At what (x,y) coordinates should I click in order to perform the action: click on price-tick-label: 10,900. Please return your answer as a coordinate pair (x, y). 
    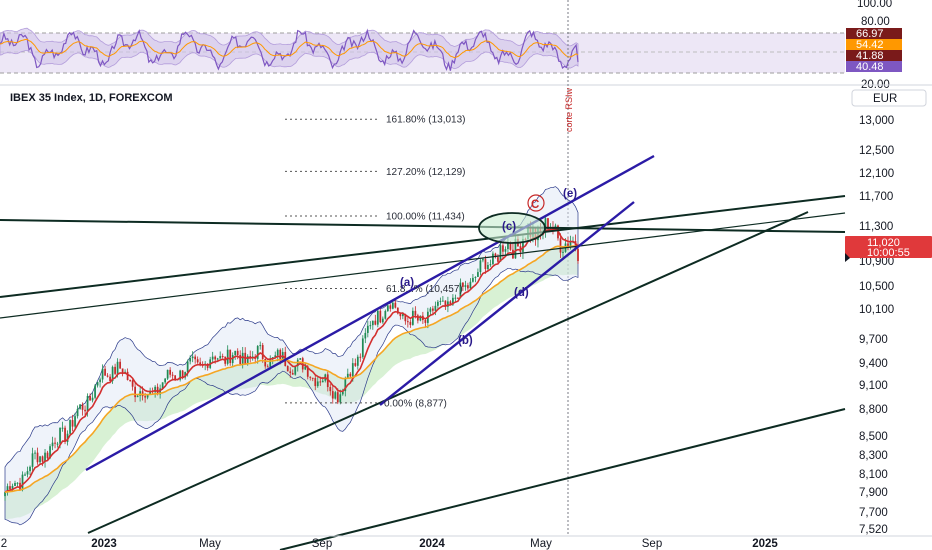
    Looking at the image, I should click on (876, 262).